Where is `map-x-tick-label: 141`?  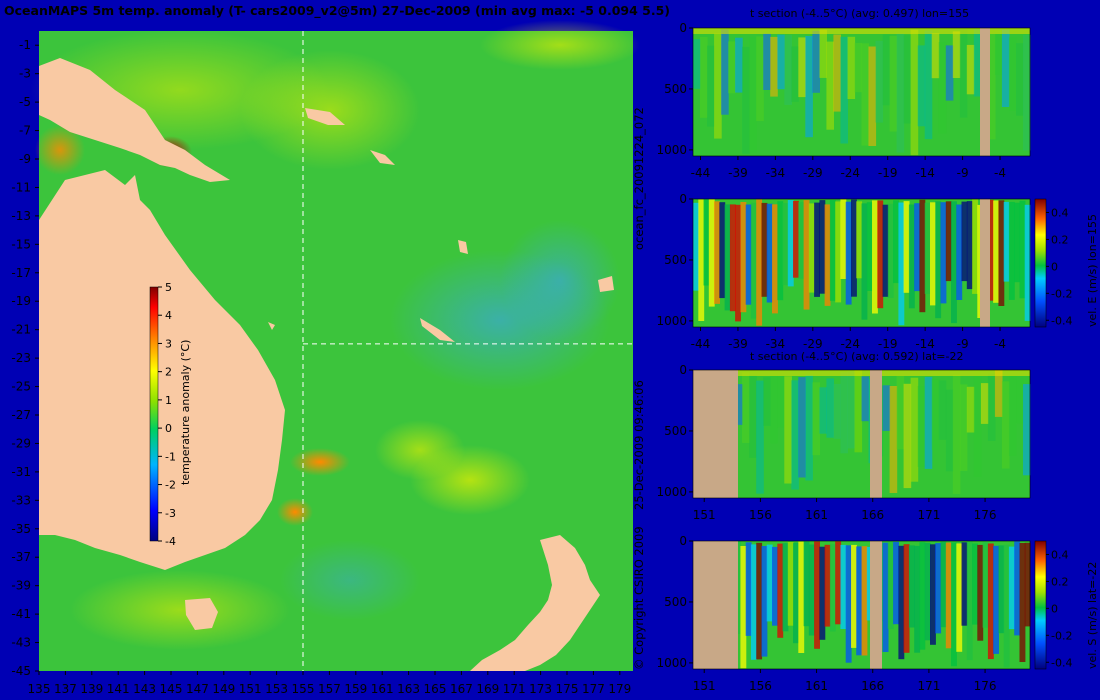
map-x-tick-label: 141 is located at coordinates (118, 689).